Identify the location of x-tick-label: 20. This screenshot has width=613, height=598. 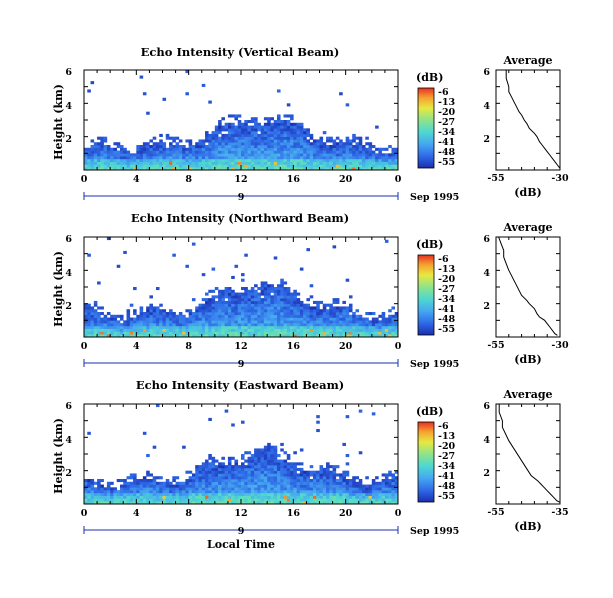
(346, 346).